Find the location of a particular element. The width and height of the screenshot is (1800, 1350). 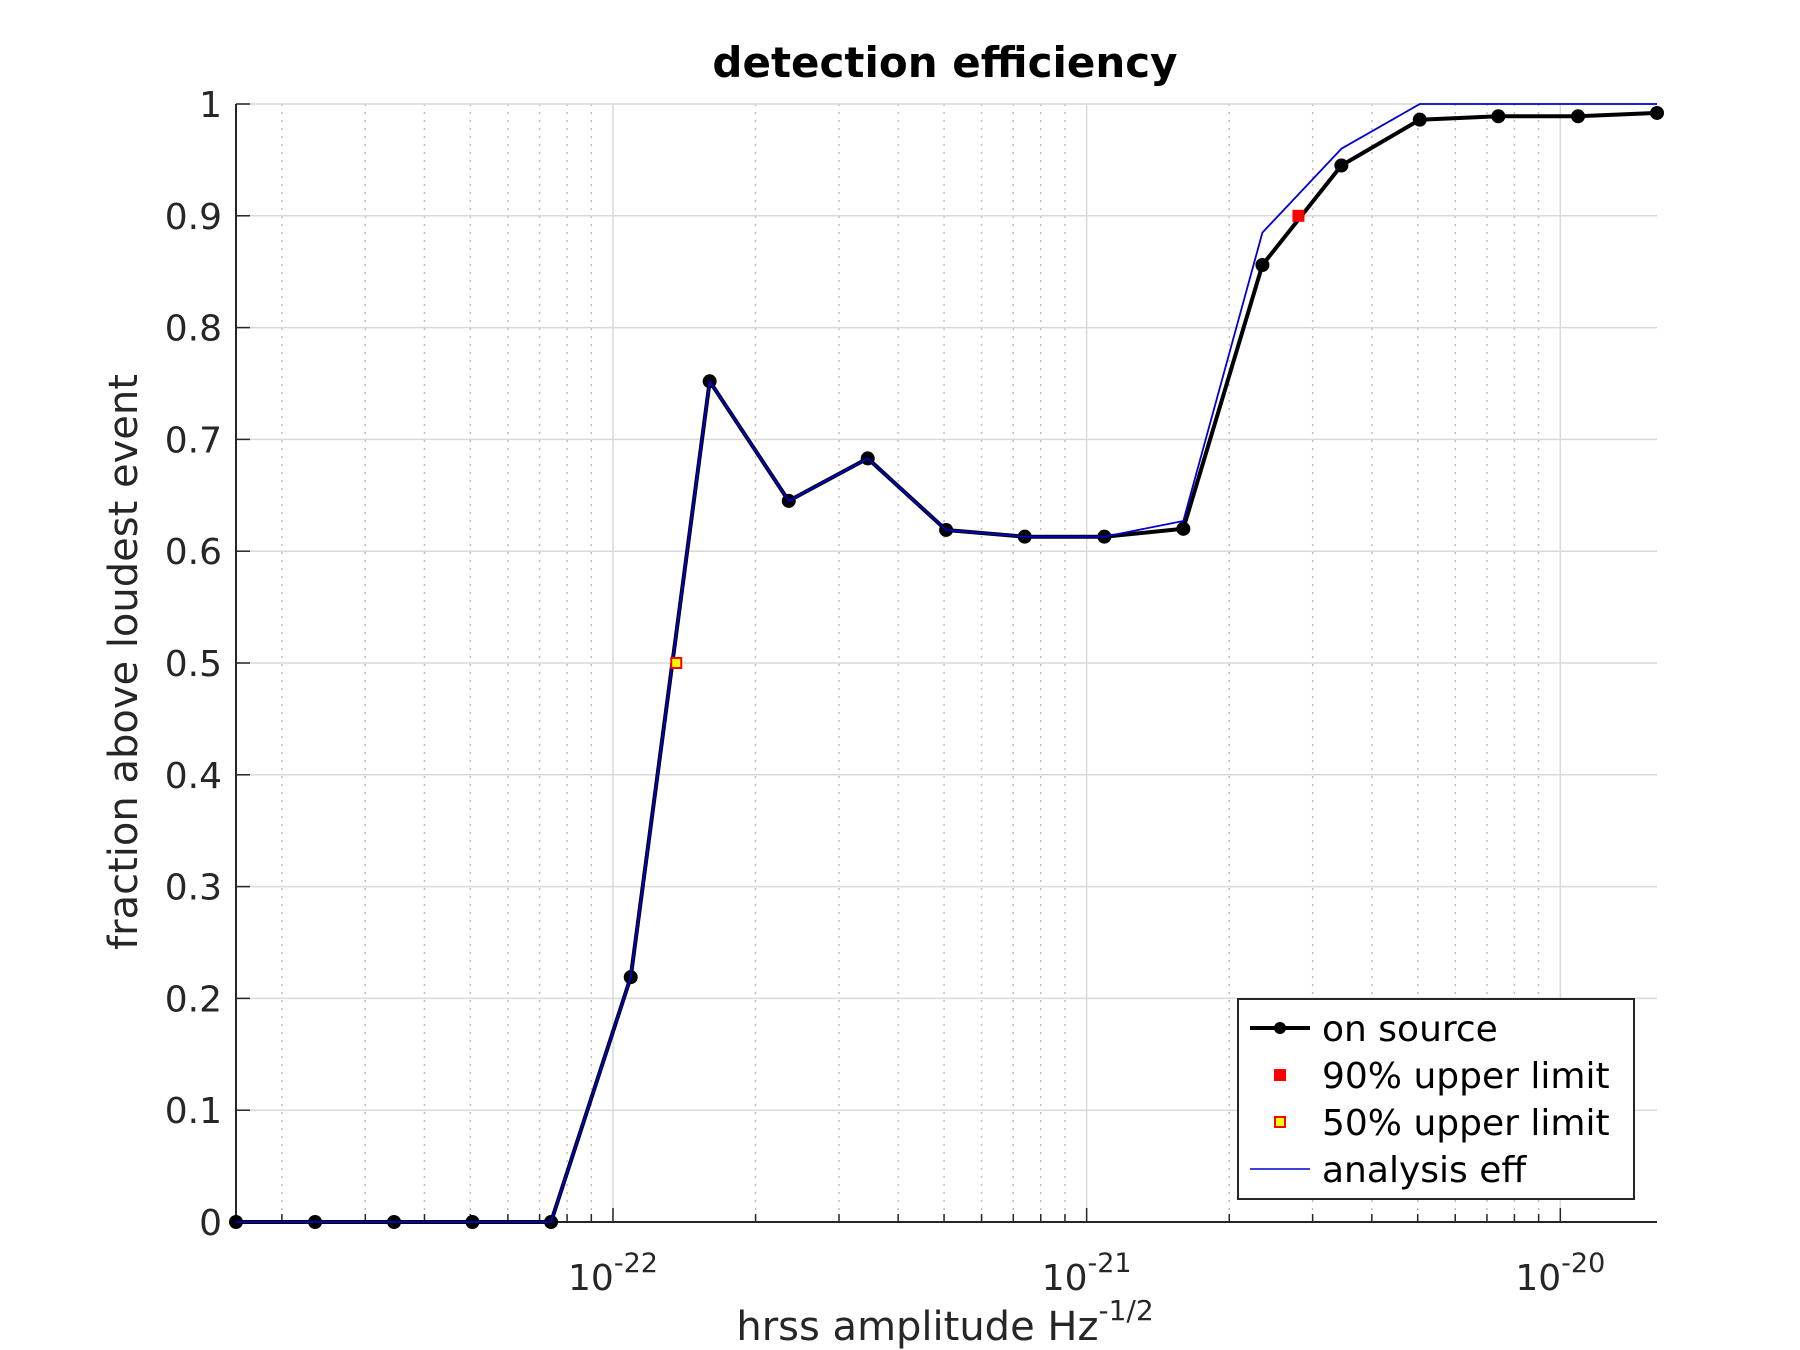

x-tick-labels: 10-22 10-21 10-20 is located at coordinates (1086, 1273).